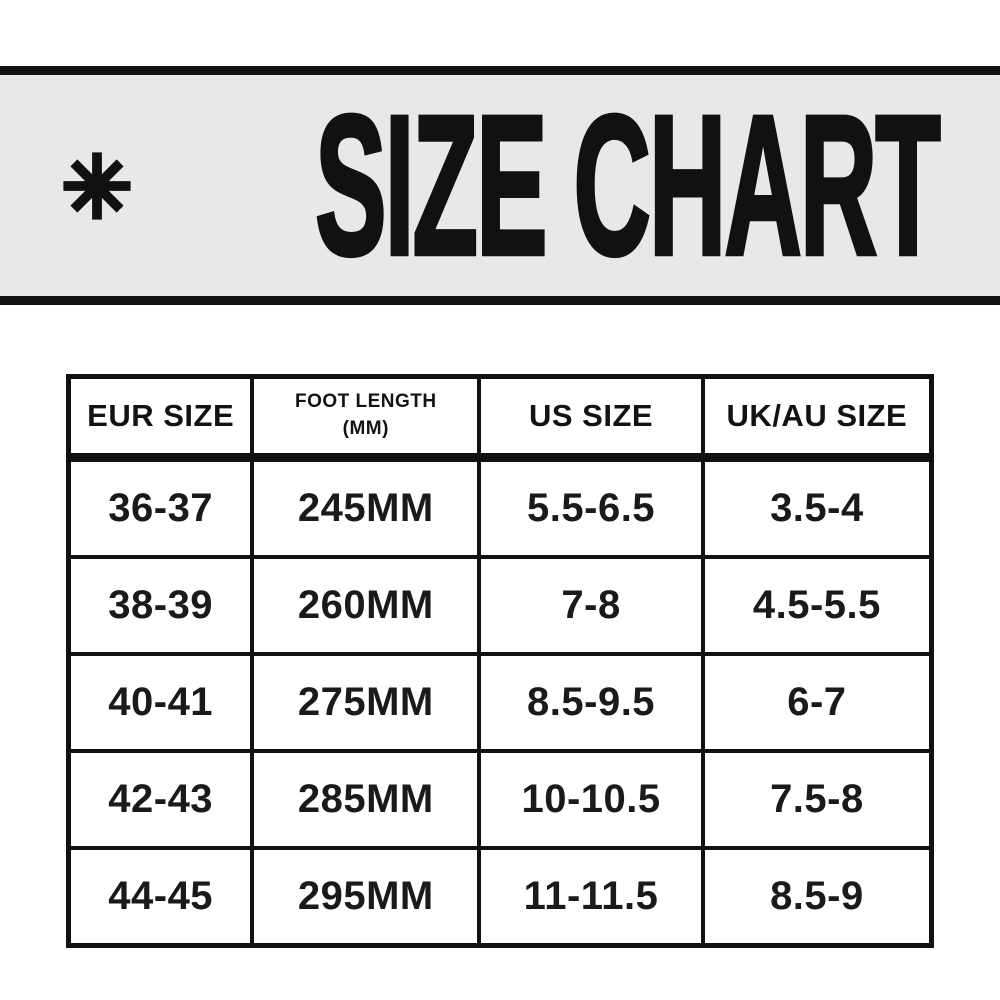 This screenshot has height=1000, width=1000. What do you see at coordinates (817, 605) in the screenshot?
I see `cell-uk-au-size: 4.5-5.5` at bounding box center [817, 605].